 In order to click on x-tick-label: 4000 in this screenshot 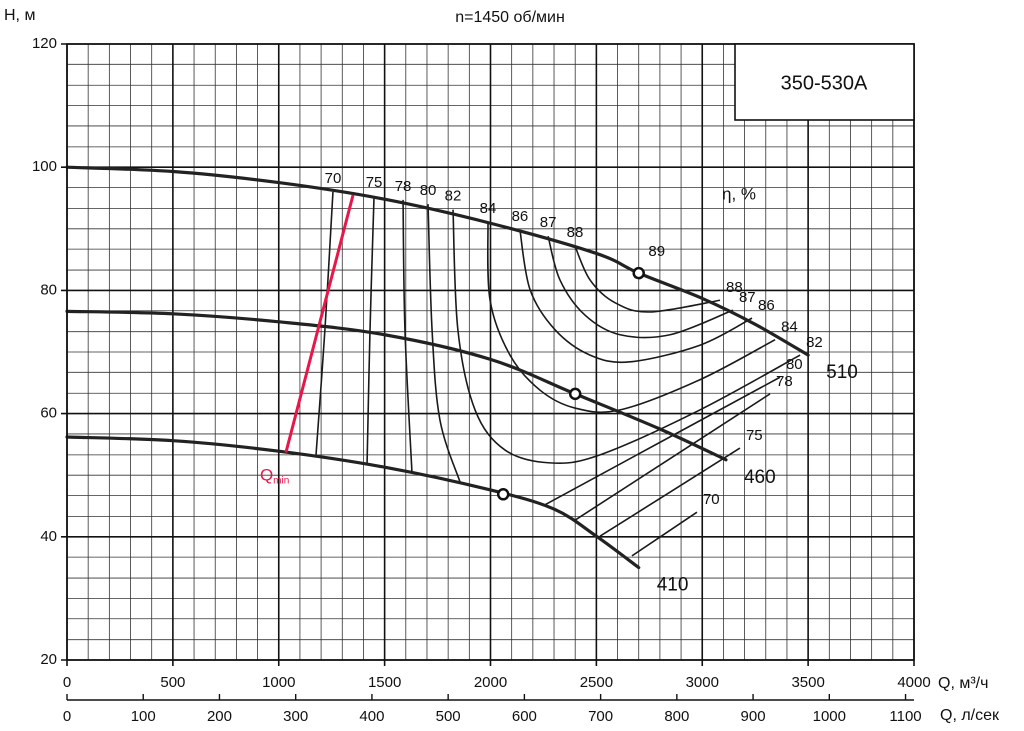, I will do `click(913, 682)`.